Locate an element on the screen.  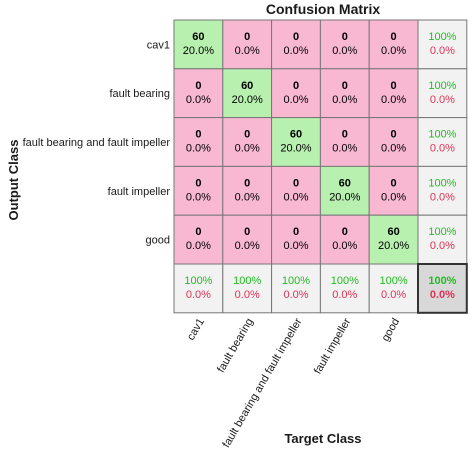
x-axis-label: Target Class is located at coordinates (322, 438).